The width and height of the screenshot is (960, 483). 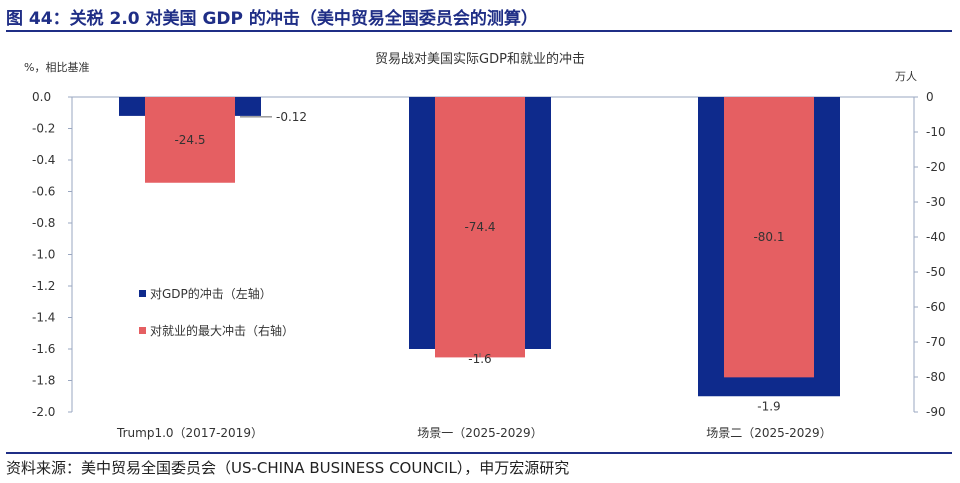 I want to click on left-axis-tick-label: -0.6, so click(x=43, y=192).